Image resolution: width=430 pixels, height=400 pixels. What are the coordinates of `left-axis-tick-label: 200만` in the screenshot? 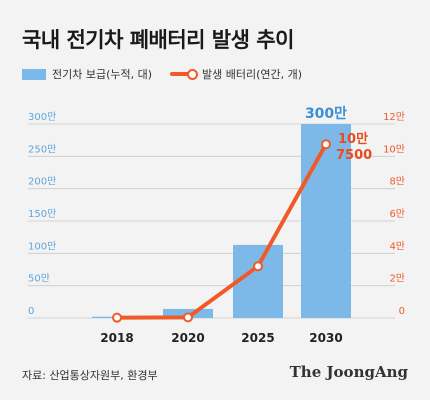 It's located at (42, 182).